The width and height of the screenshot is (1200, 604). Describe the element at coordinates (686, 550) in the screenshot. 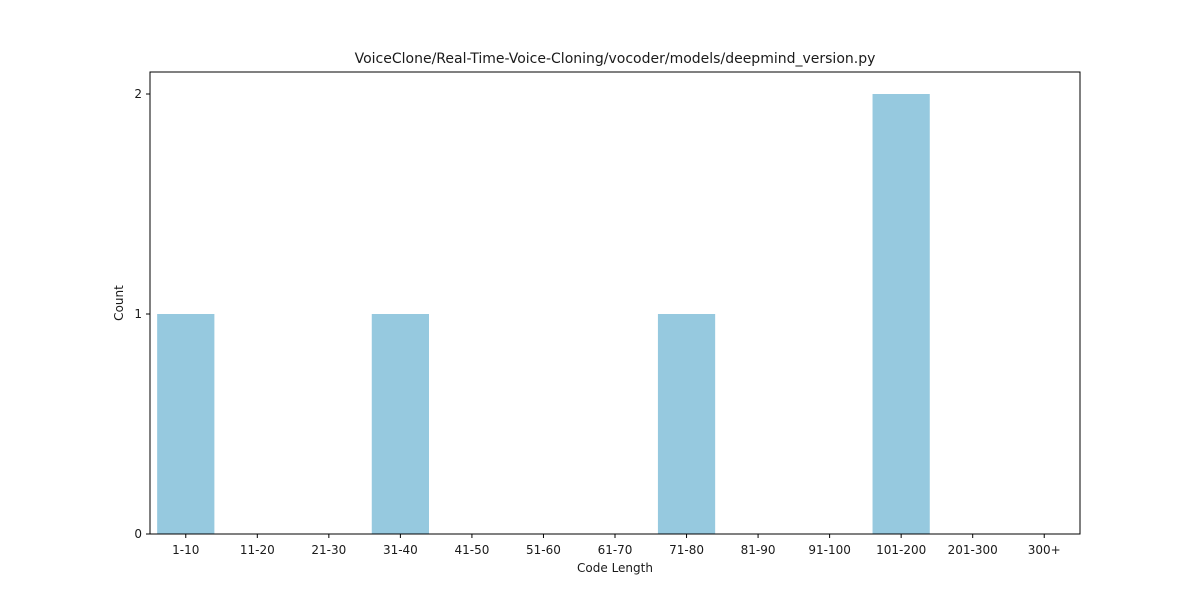

I see `x-tick-label: 71-80` at that location.